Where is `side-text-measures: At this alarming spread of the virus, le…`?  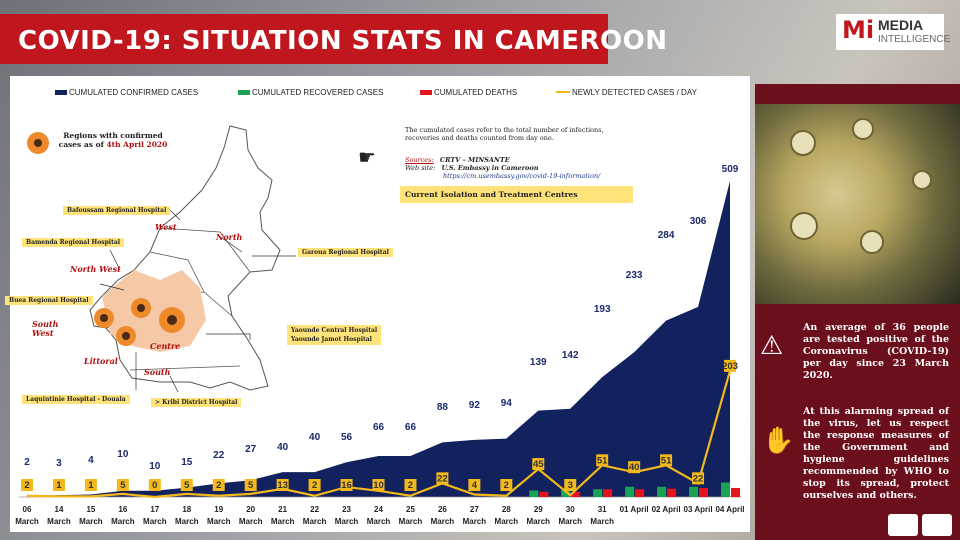 side-text-measures: At this alarming spread of the virus, le… is located at coordinates (876, 453).